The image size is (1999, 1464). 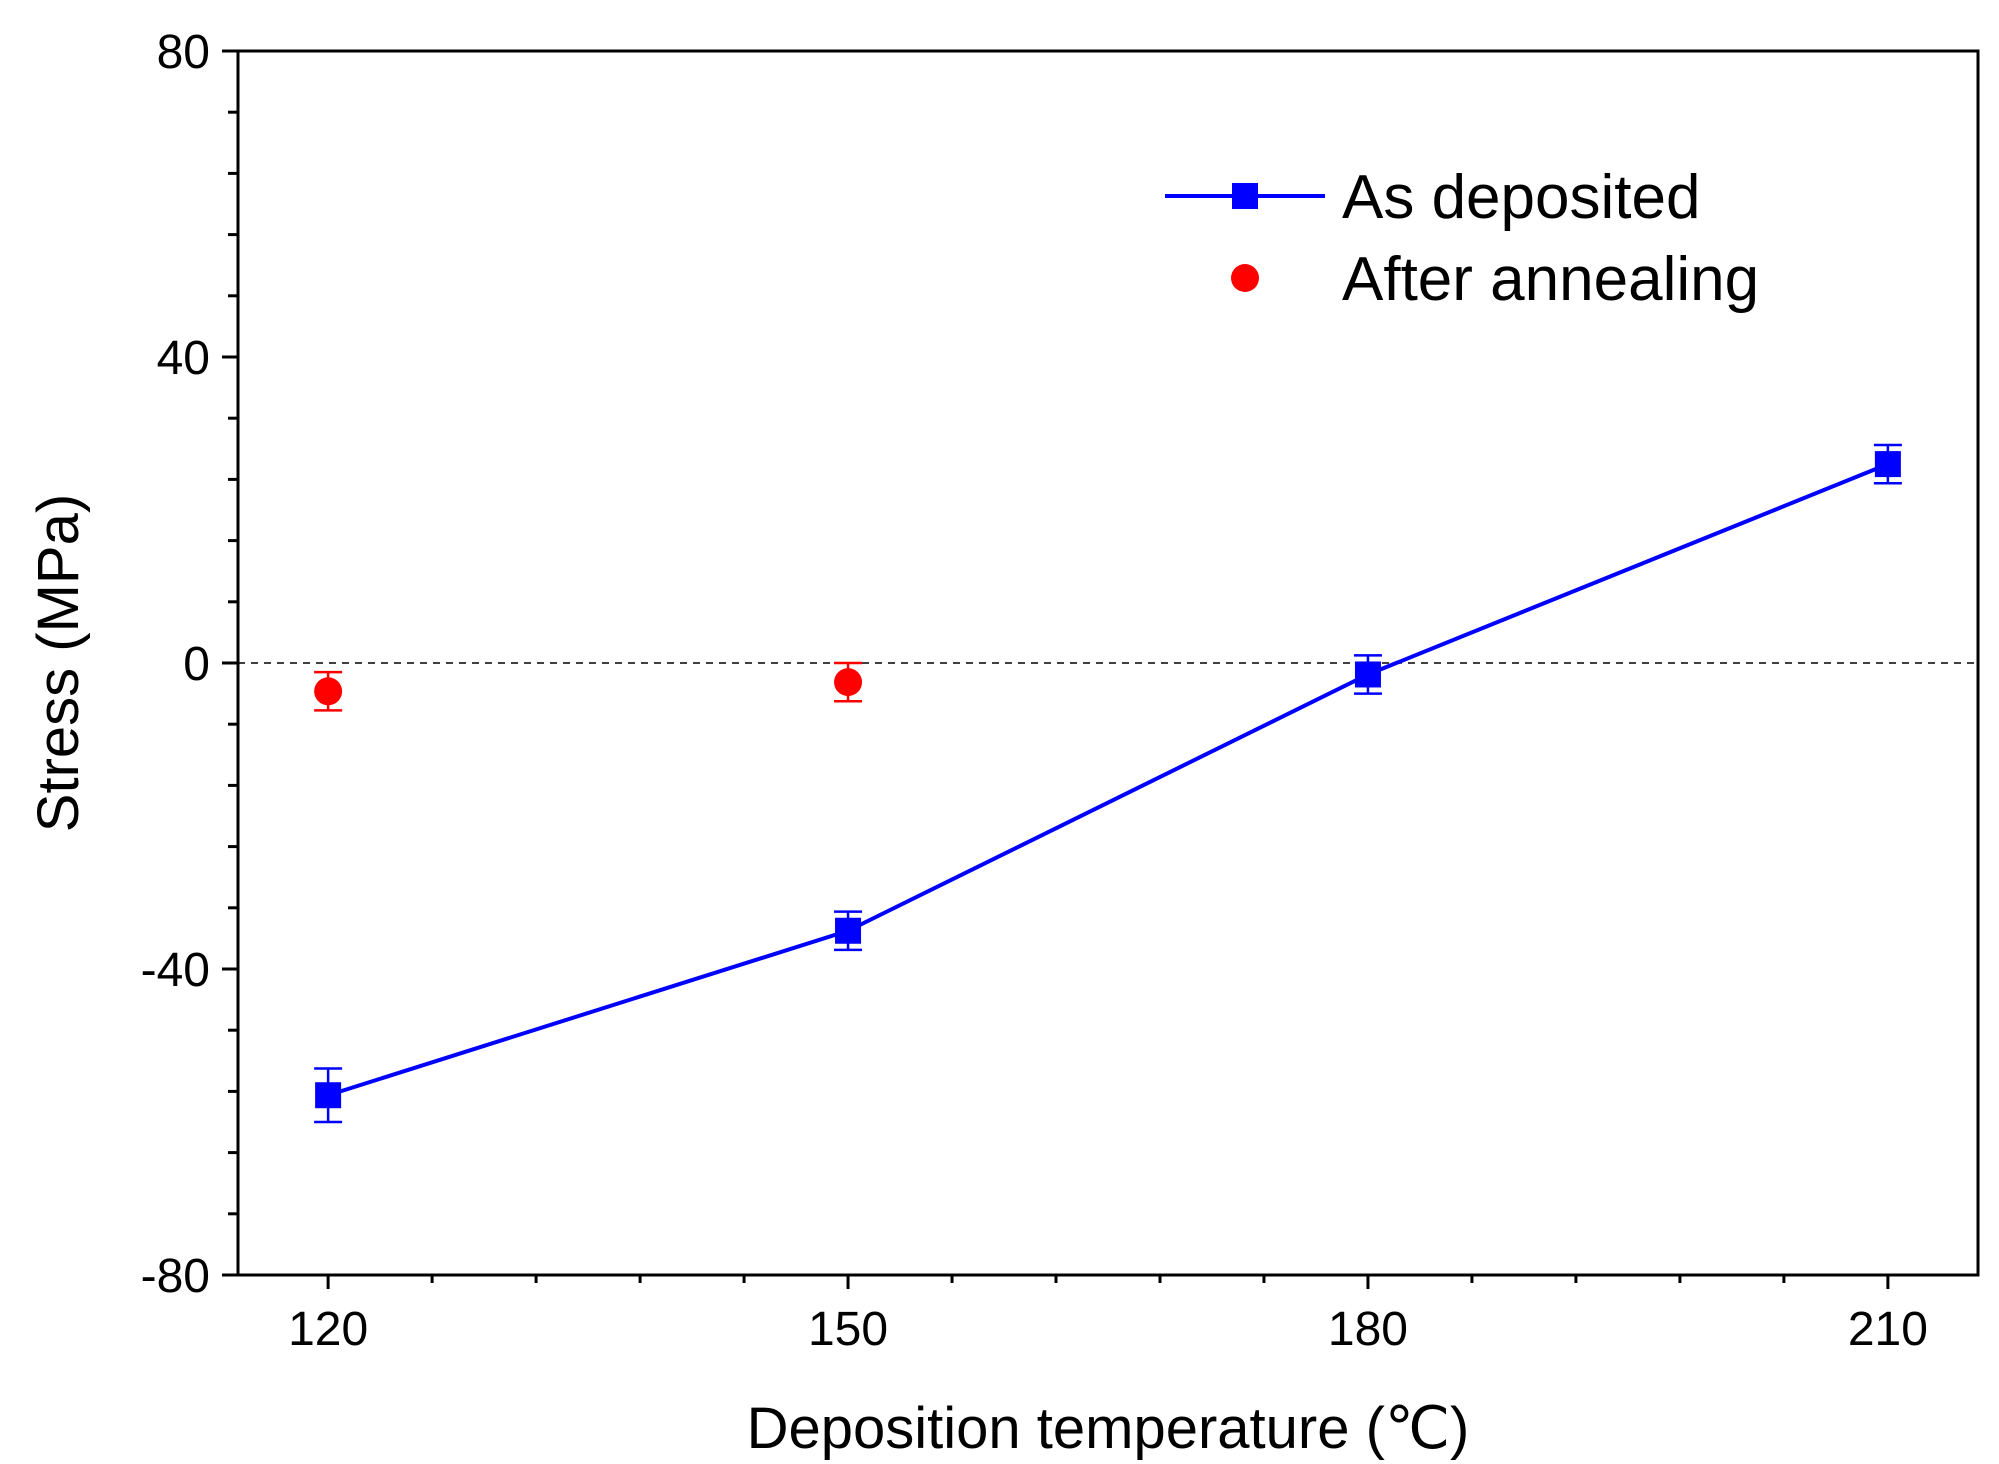 What do you see at coordinates (175, 970) in the screenshot?
I see `y-tick-label: -40` at bounding box center [175, 970].